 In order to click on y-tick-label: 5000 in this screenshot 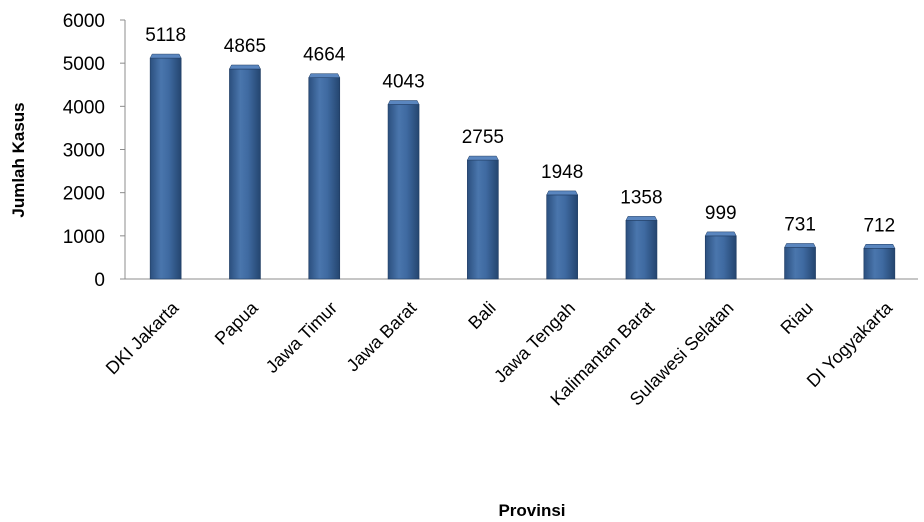, I will do `click(84, 64)`.